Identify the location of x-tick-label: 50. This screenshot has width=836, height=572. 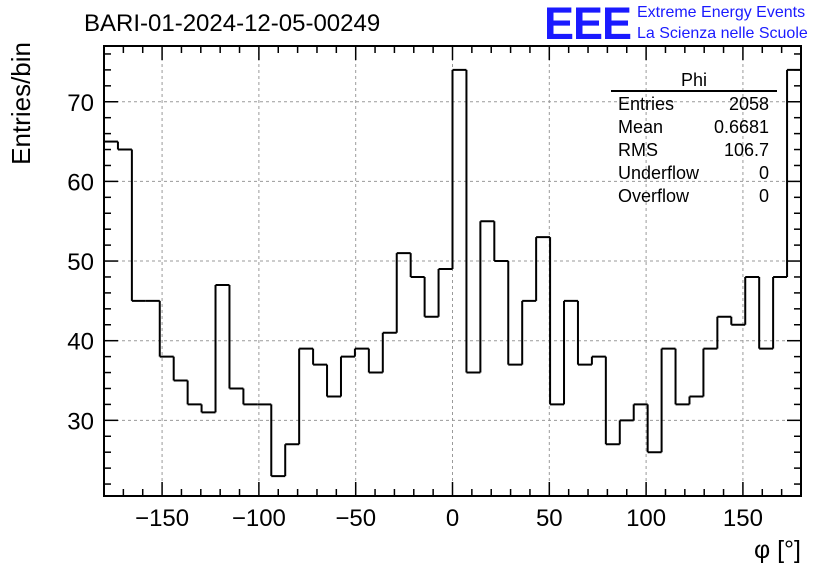
(549, 518).